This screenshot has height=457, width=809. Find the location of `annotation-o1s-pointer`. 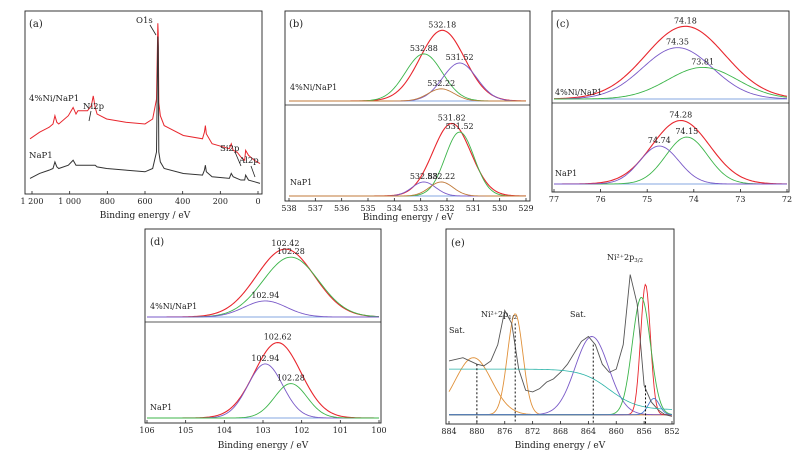

annotation-o1s-pointer is located at coordinates (153, 30).